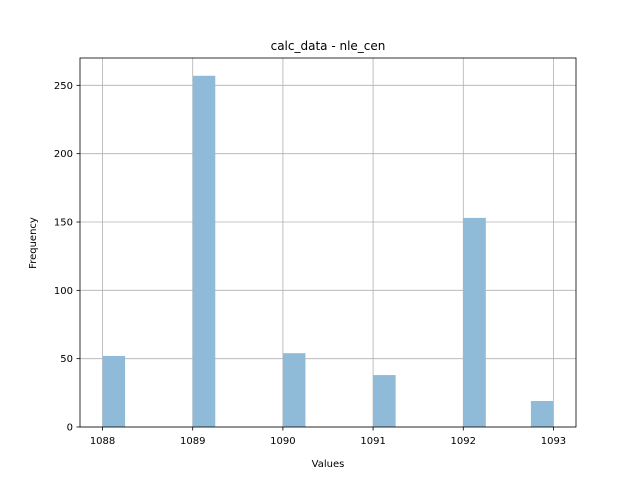 This screenshot has height=480, width=640. I want to click on x-tick-label: 1089, so click(192, 441).